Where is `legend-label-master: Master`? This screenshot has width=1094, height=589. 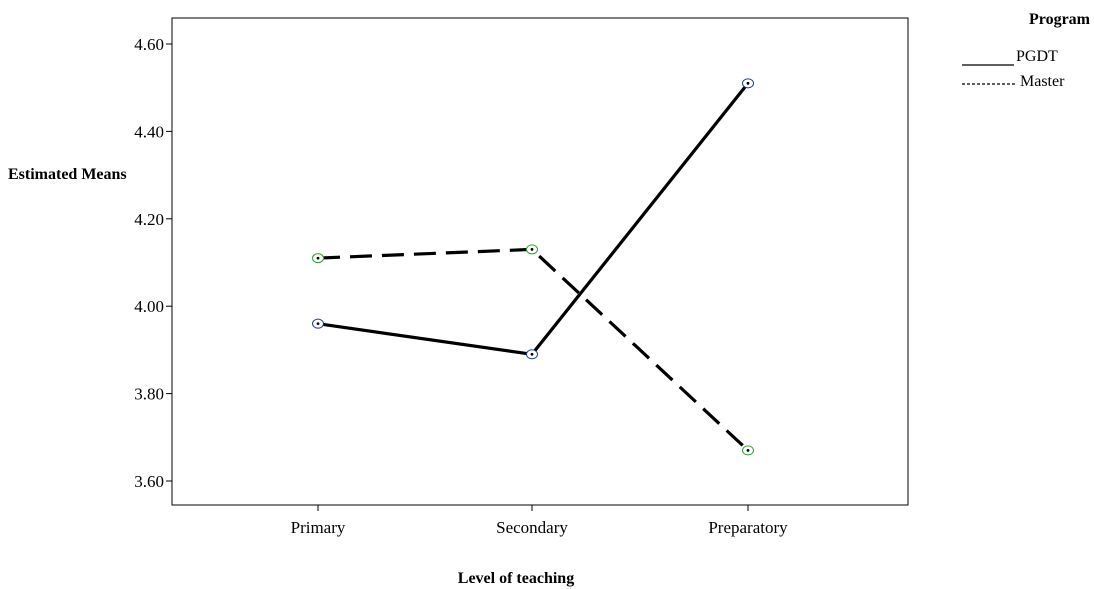
legend-label-master: Master is located at coordinates (1042, 81).